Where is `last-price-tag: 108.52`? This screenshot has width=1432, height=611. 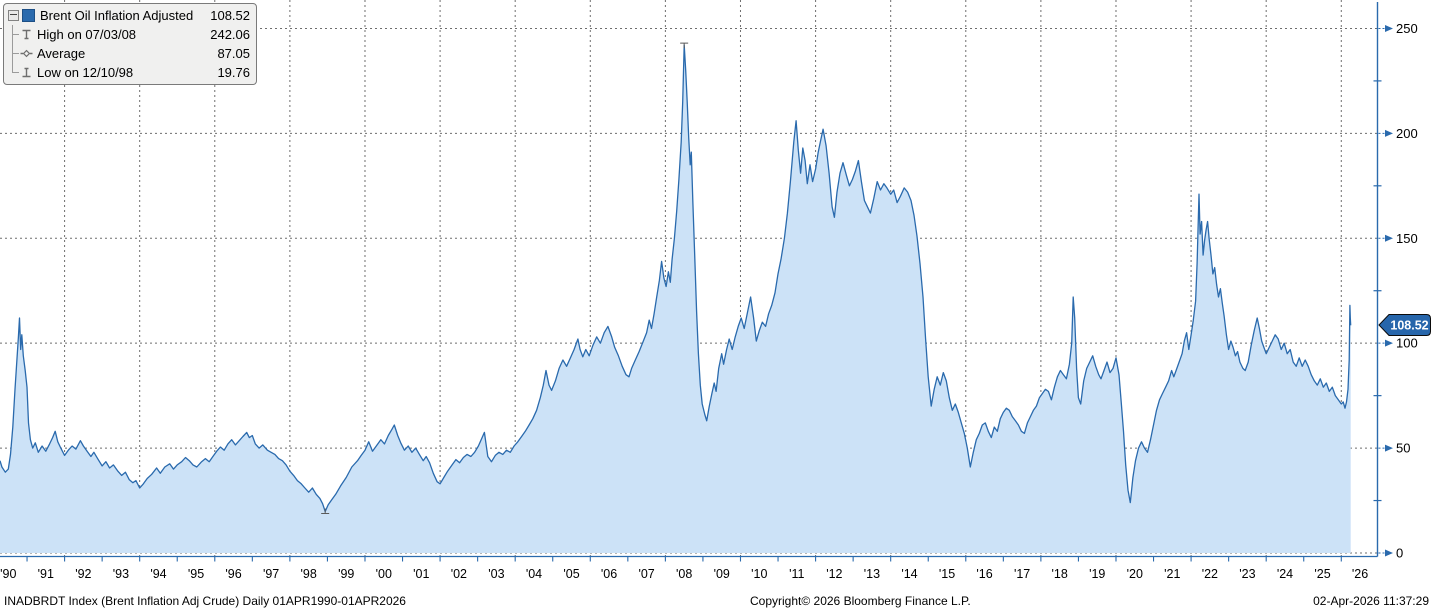 last-price-tag: 108.52 is located at coordinates (1404, 325).